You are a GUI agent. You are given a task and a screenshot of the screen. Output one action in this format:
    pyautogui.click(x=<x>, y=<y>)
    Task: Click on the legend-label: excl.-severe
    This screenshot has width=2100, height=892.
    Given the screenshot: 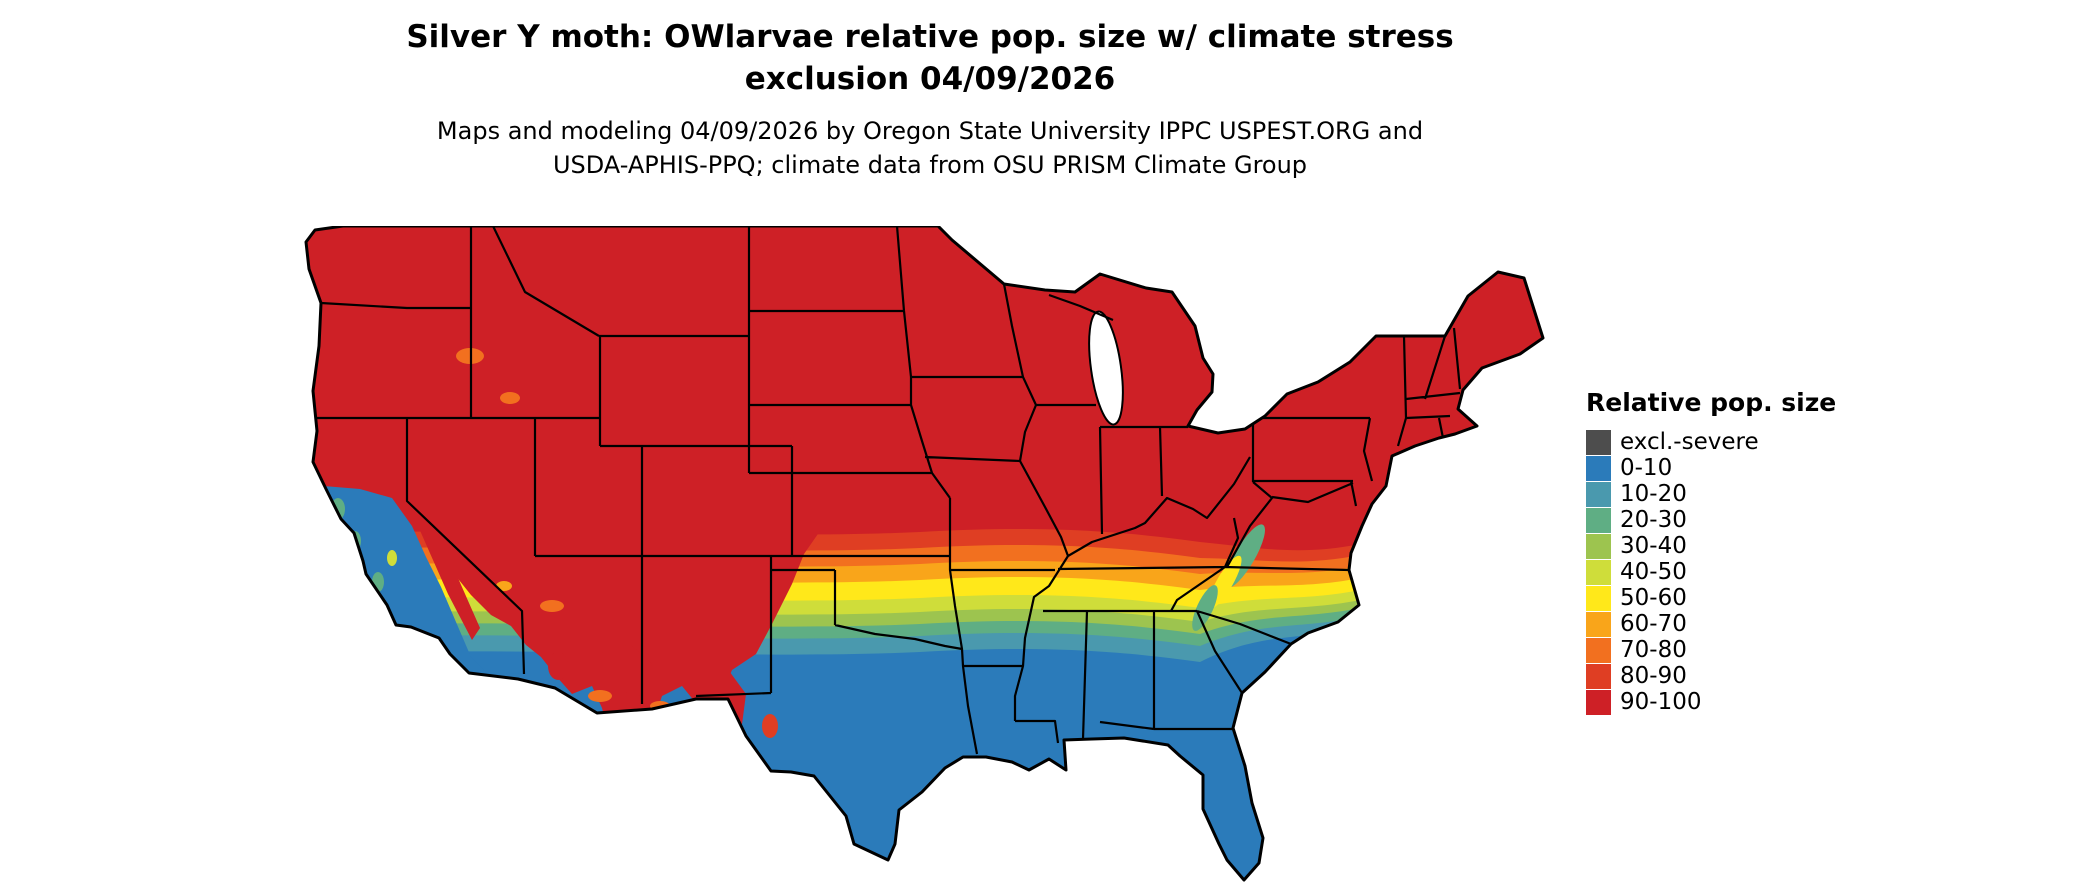 What is the action you would take?
    pyautogui.click(x=1689, y=442)
    